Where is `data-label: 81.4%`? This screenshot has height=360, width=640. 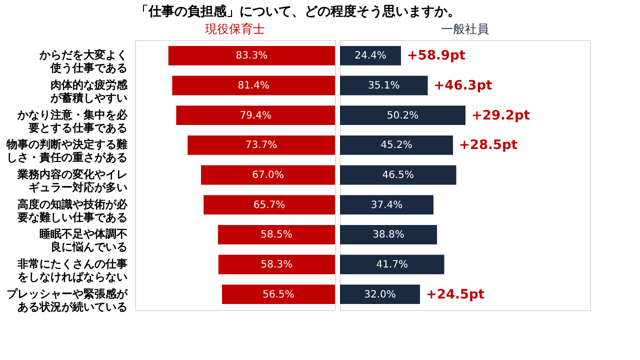 data-label: 81.4% is located at coordinates (254, 86).